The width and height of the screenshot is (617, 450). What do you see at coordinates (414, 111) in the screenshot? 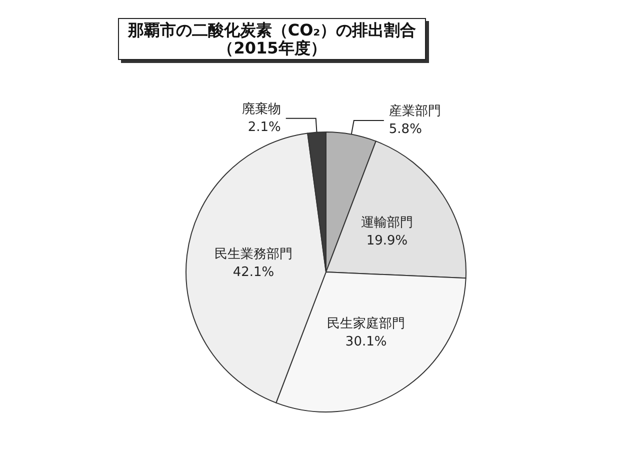
I see `slice-label: 産業部門` at bounding box center [414, 111].